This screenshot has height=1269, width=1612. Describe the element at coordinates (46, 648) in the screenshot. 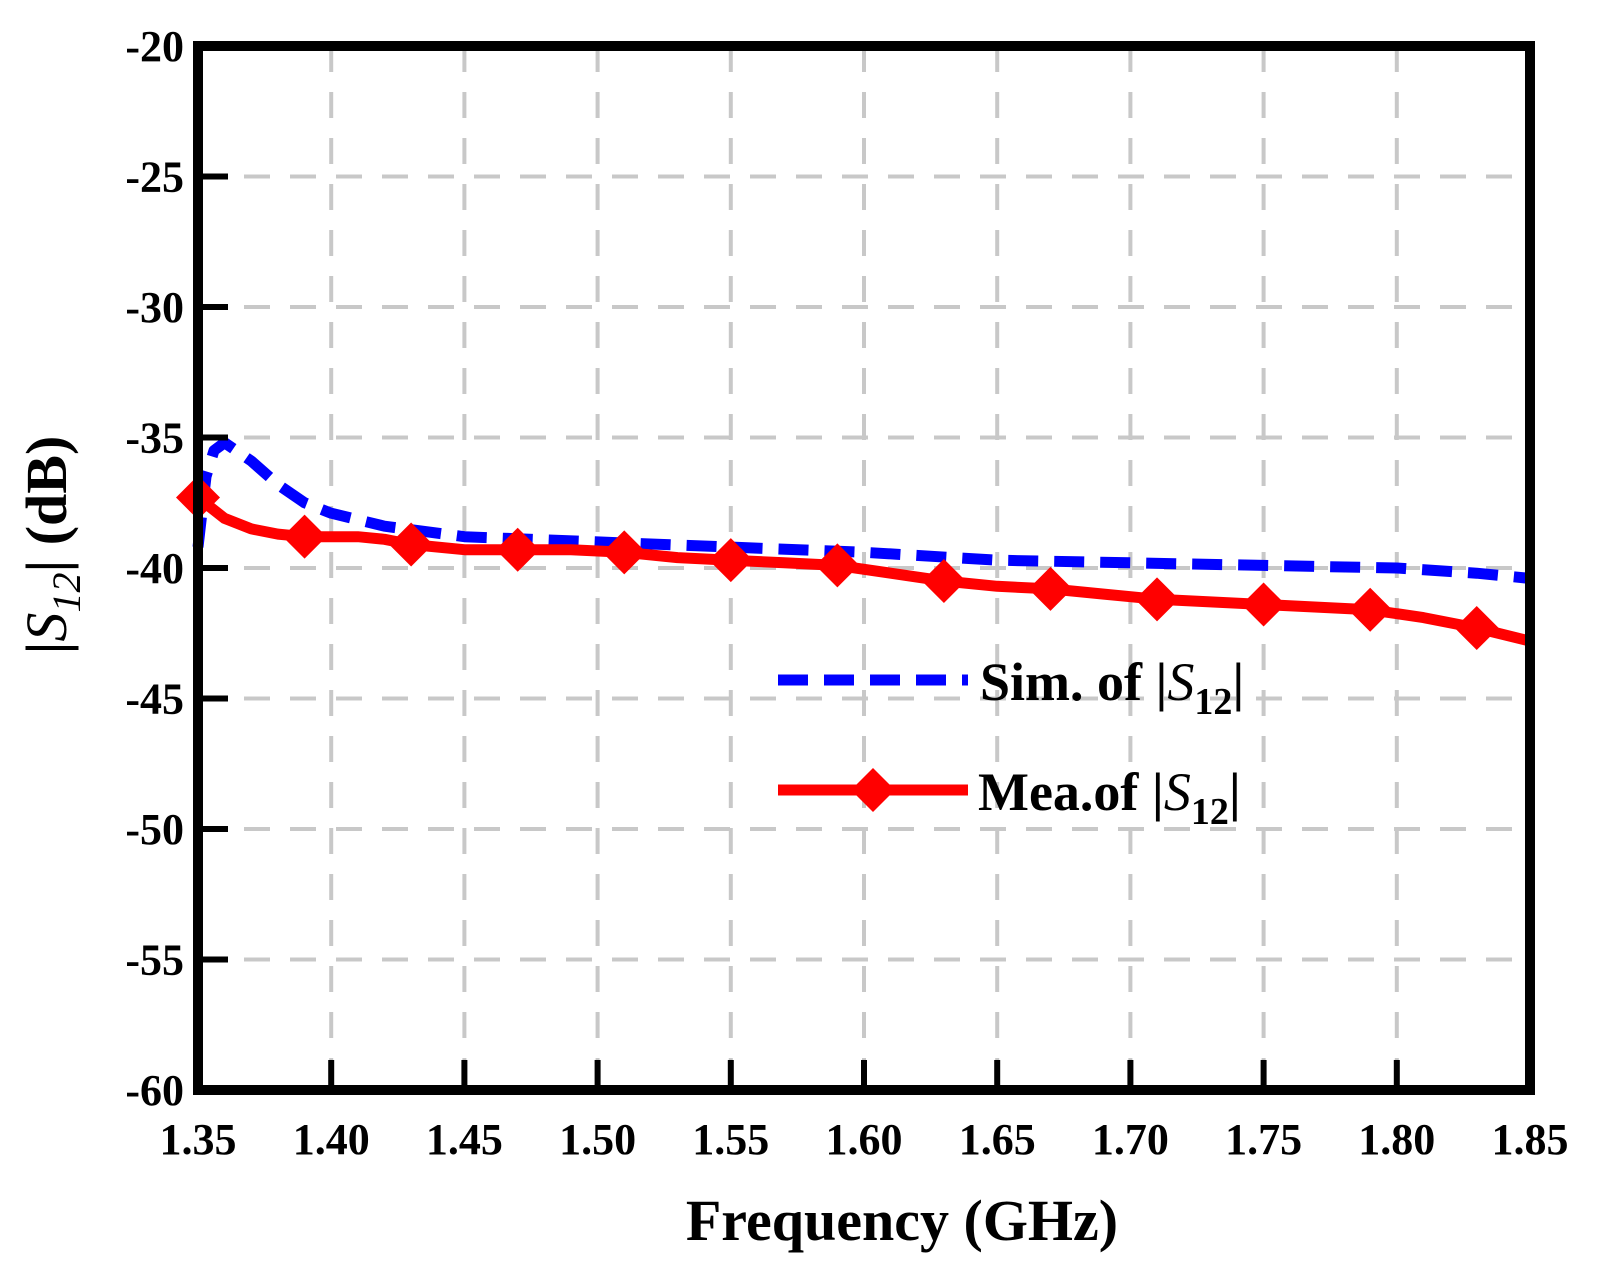

I see `y-axis-title-pre: |` at that location.